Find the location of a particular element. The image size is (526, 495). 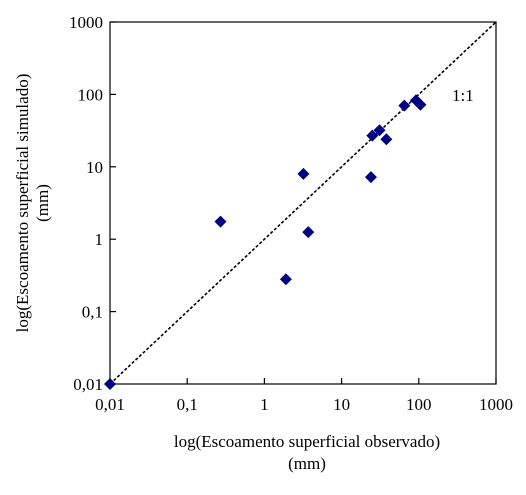

y-tick-label: 100 is located at coordinates (91, 94).